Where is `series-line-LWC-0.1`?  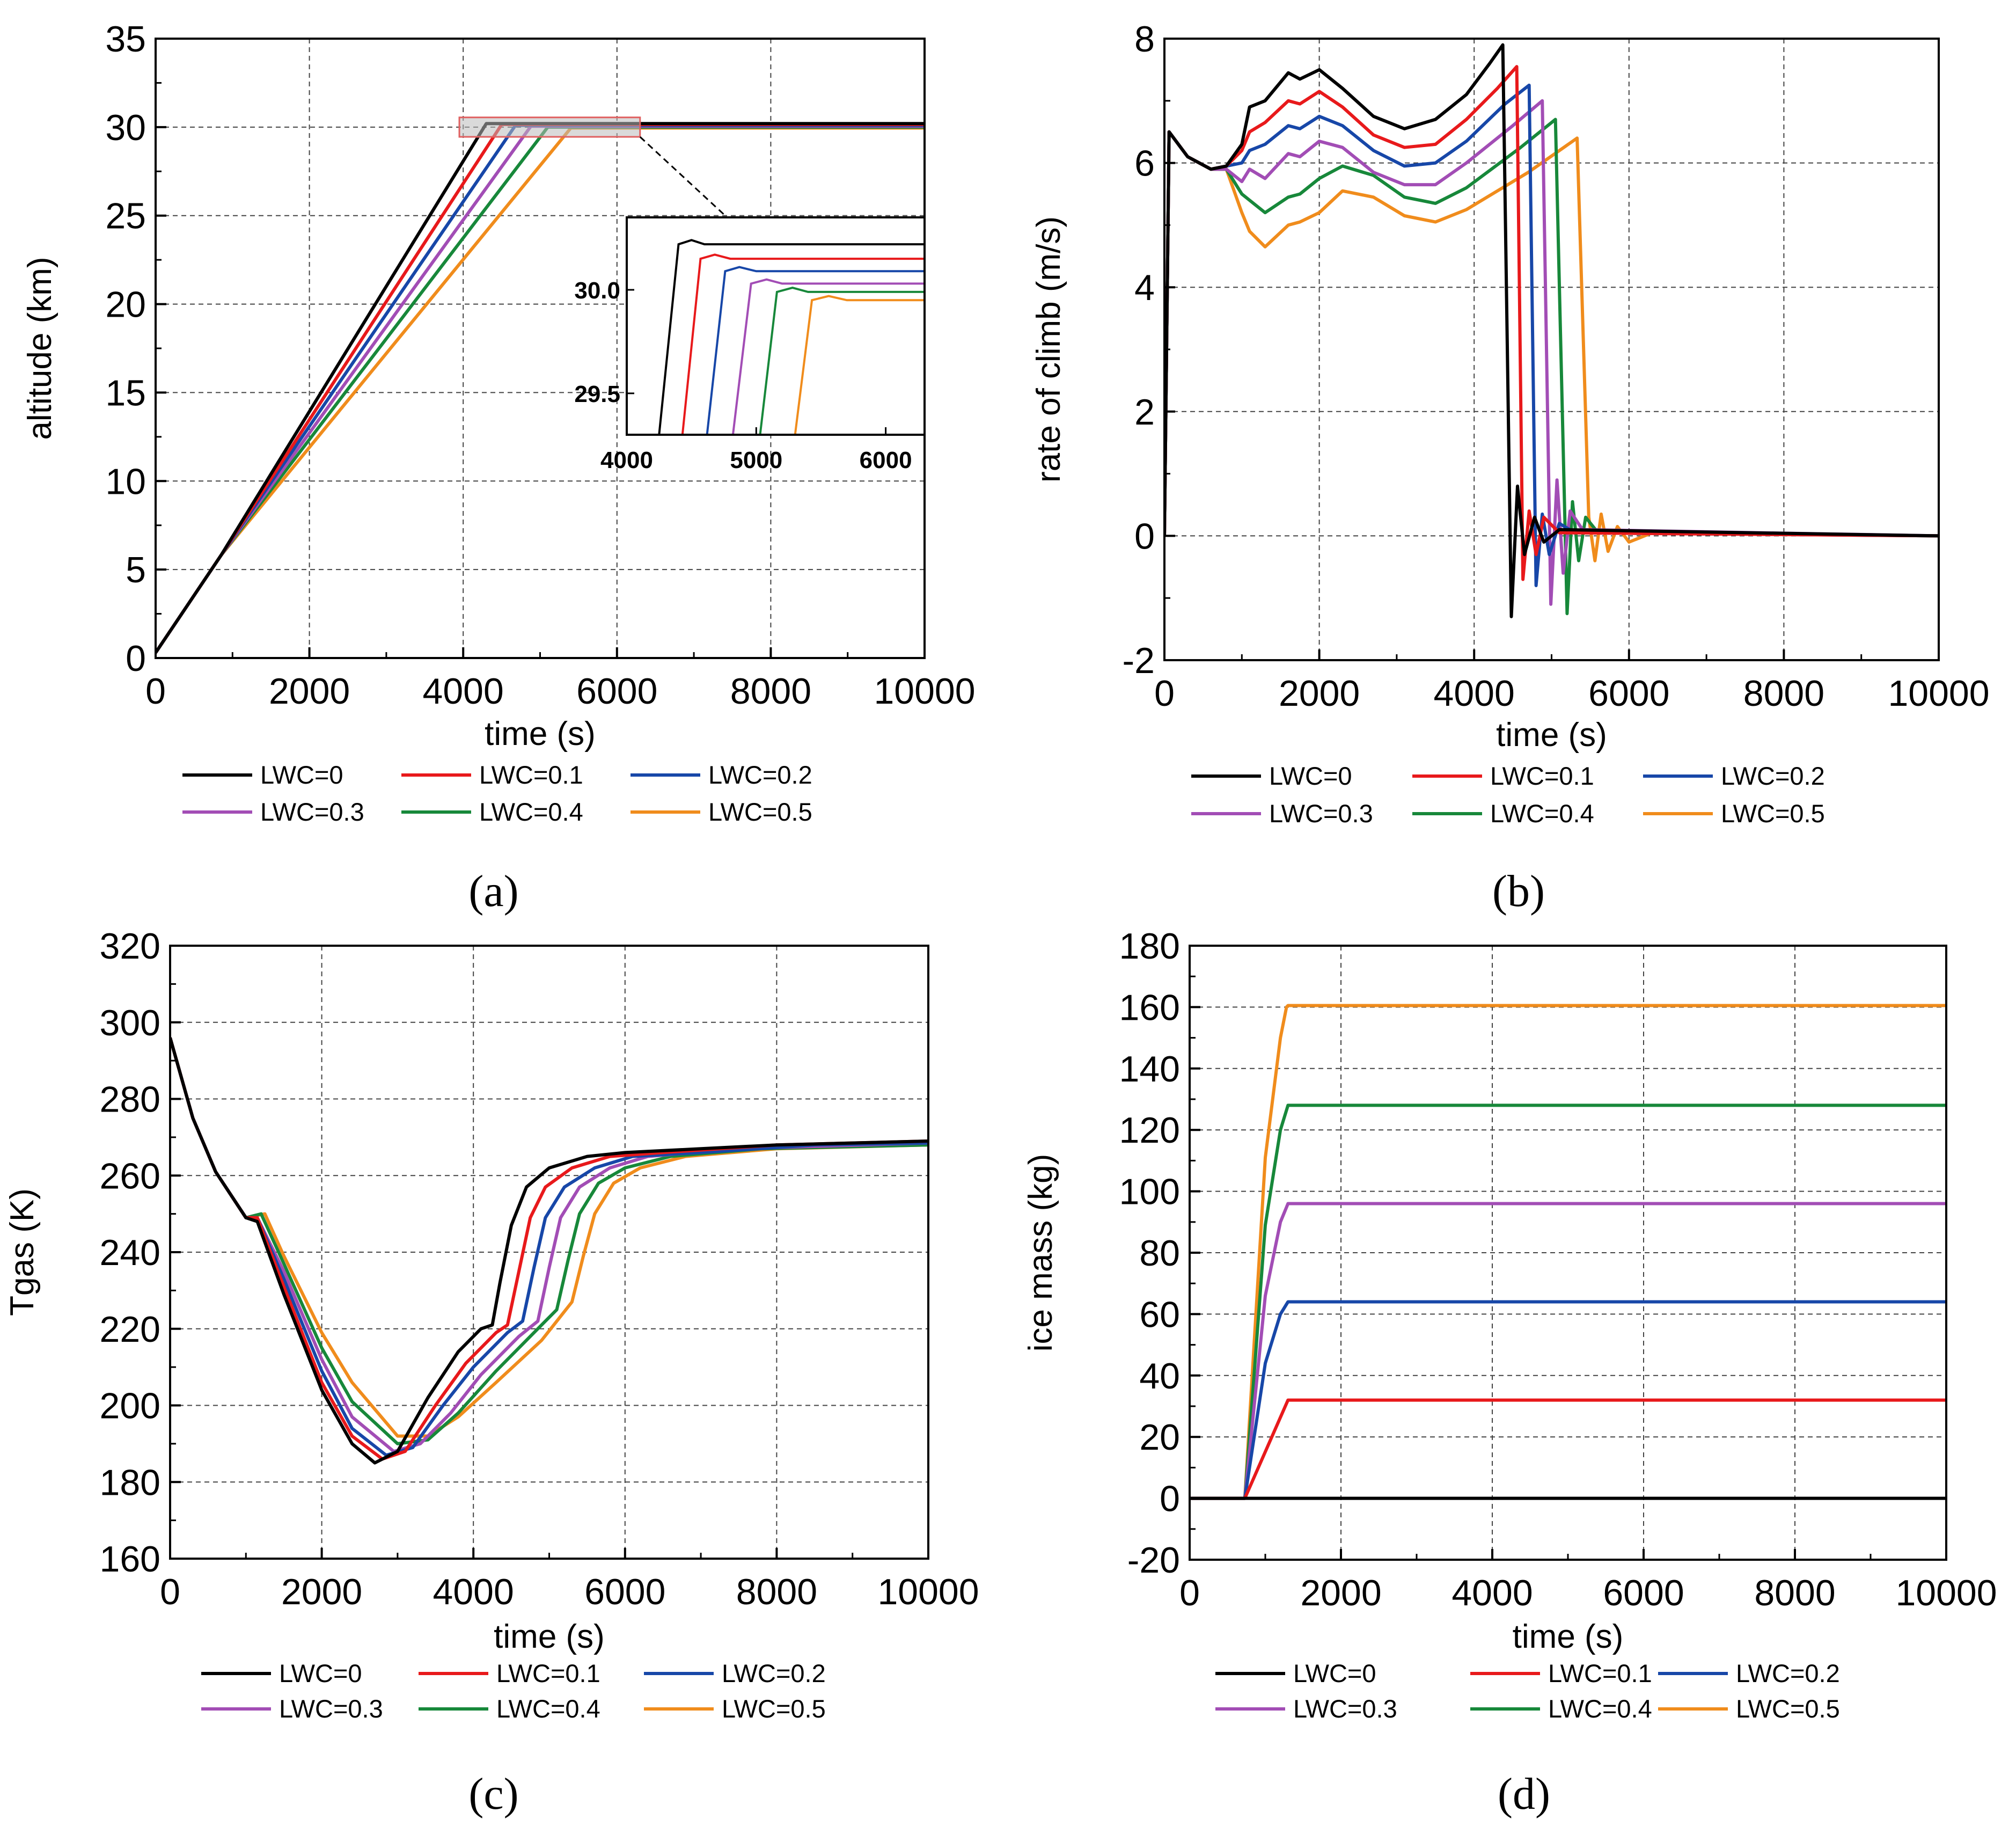 series-line-LWC-0.1 is located at coordinates (549, 1249).